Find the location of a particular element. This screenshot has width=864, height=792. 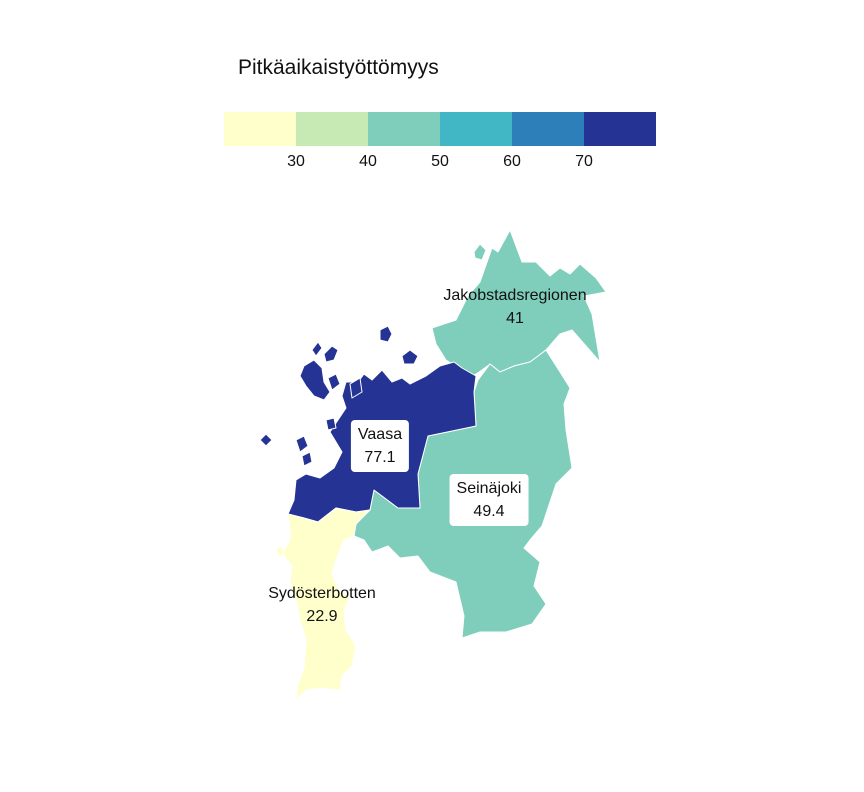

region-label-seinajoki: Seinäjoki 49.4 is located at coordinates (489, 500).